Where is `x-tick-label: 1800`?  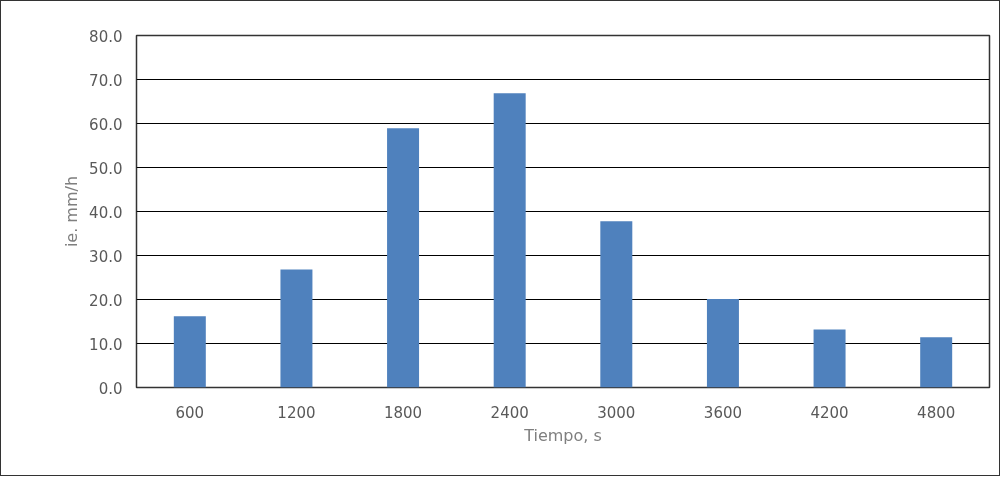
x-tick-label: 1800 is located at coordinates (403, 412).